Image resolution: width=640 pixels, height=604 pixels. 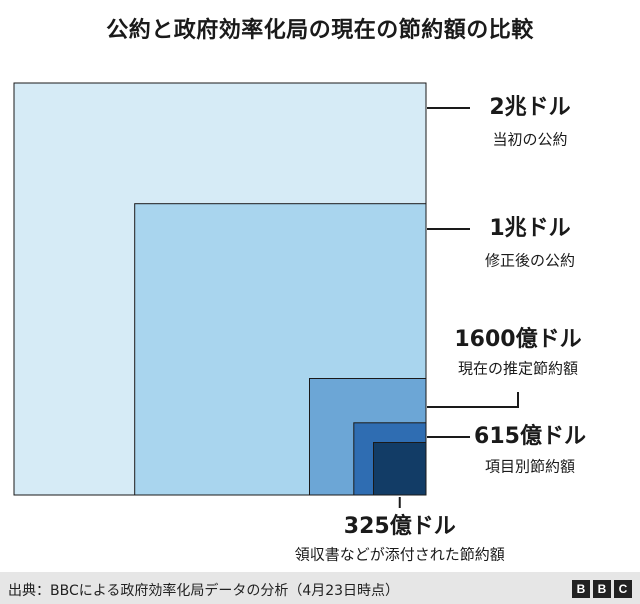 What do you see at coordinates (473, 400) in the screenshot?
I see `leader-line` at bounding box center [473, 400].